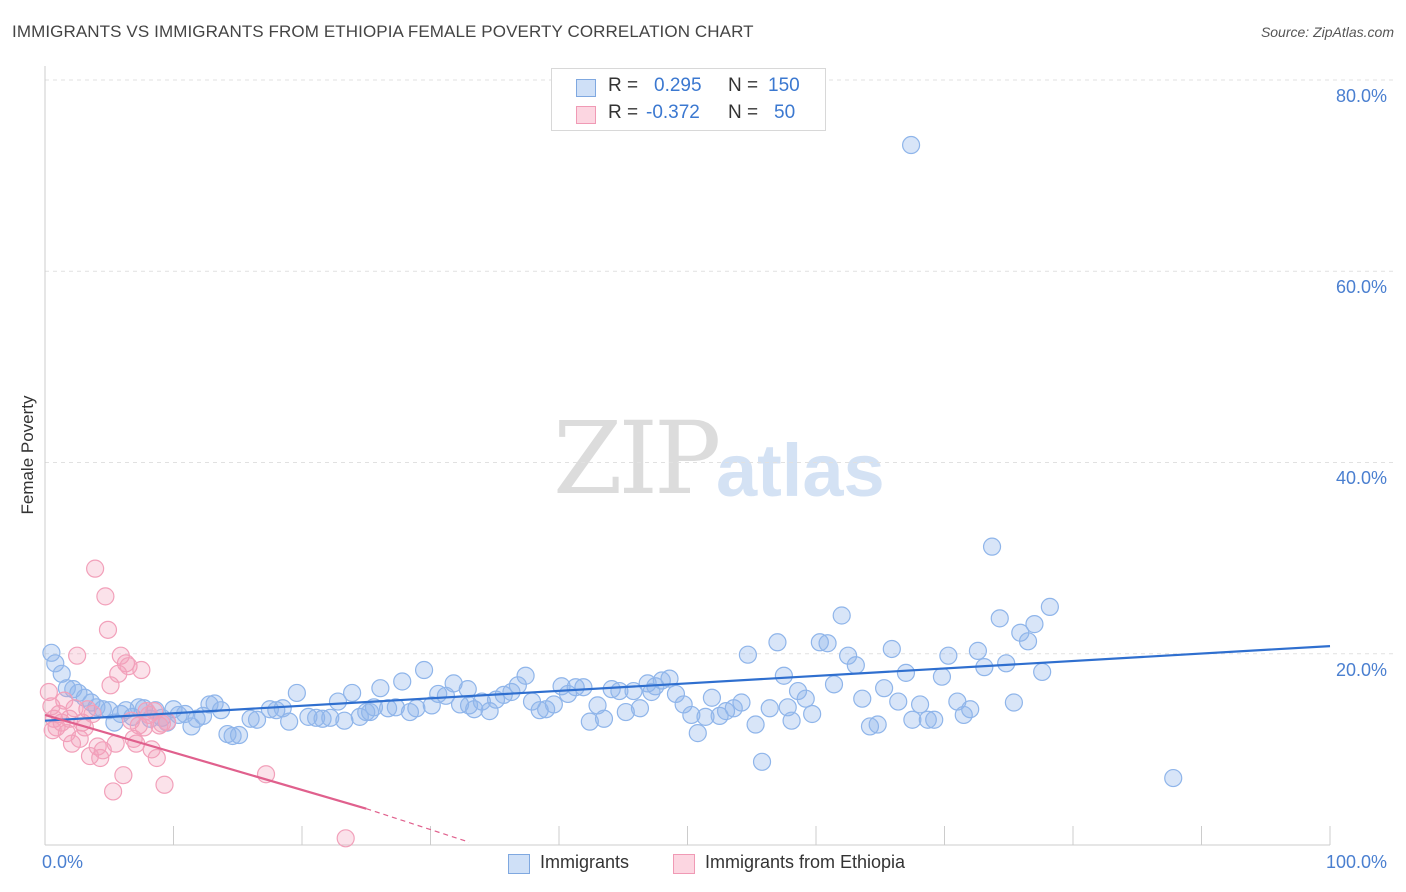 This screenshot has width=1406, height=892. Describe the element at coordinates (1357, 862) in the screenshot. I see `x-tick-label-max: 100.0%` at that location.